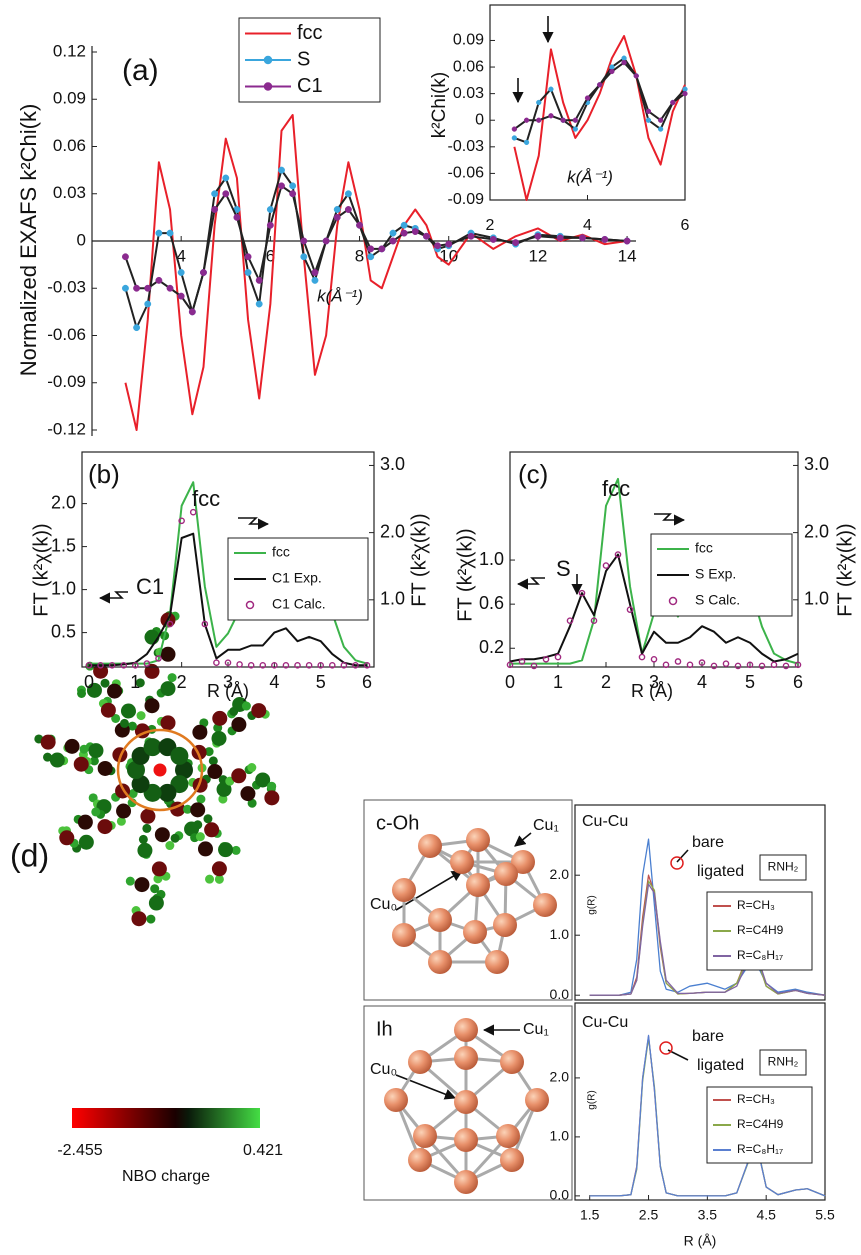 Image resolution: width=861 pixels, height=1255 pixels. Describe the element at coordinates (28, 240) in the screenshot. I see `y-axis-label: Normalized EXAFS k²Chi(k)` at that location.